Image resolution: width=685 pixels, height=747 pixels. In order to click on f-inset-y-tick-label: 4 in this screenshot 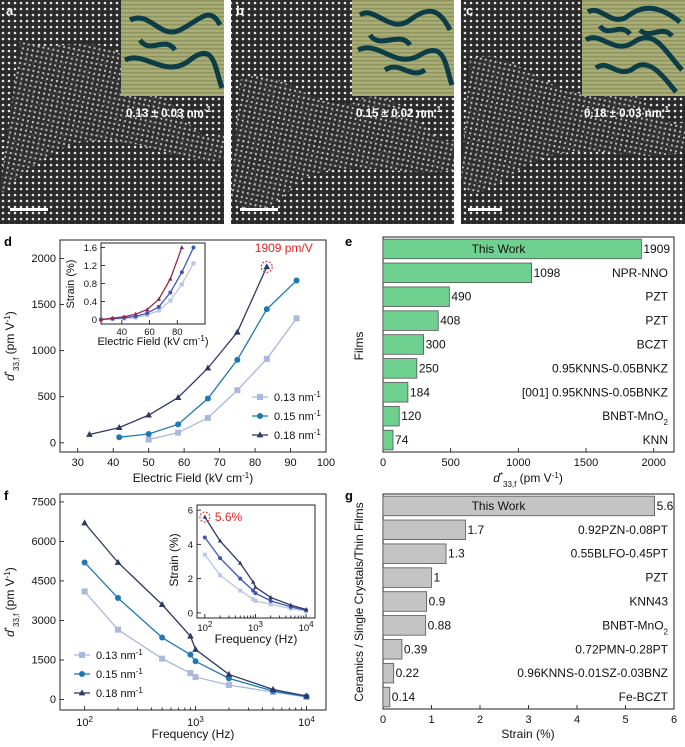, I will do `click(190, 545)`.